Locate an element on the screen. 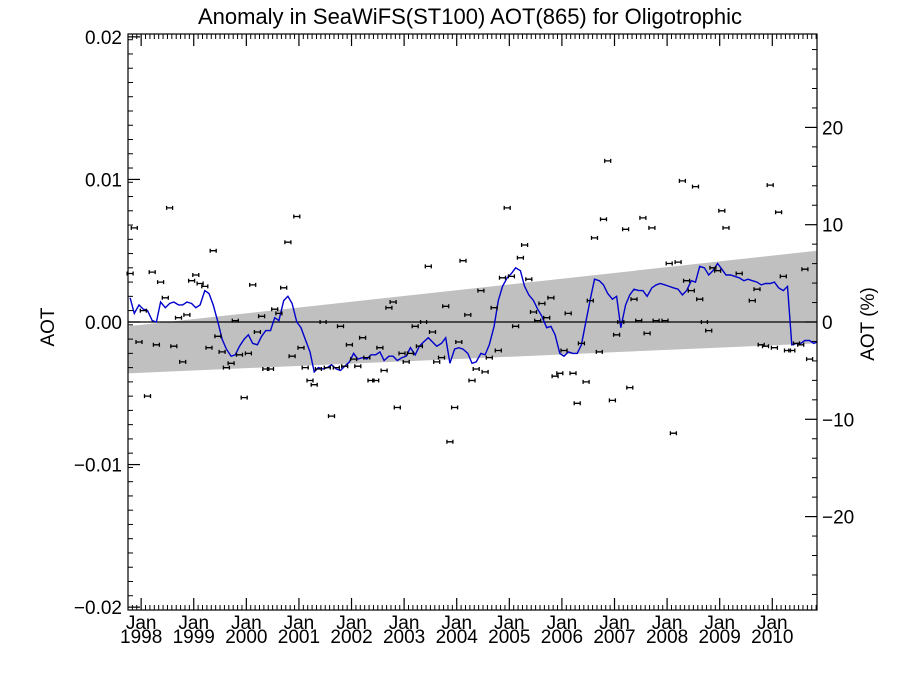 The width and height of the screenshot is (900, 675). x-tick-year: 2000 is located at coordinates (246, 637).